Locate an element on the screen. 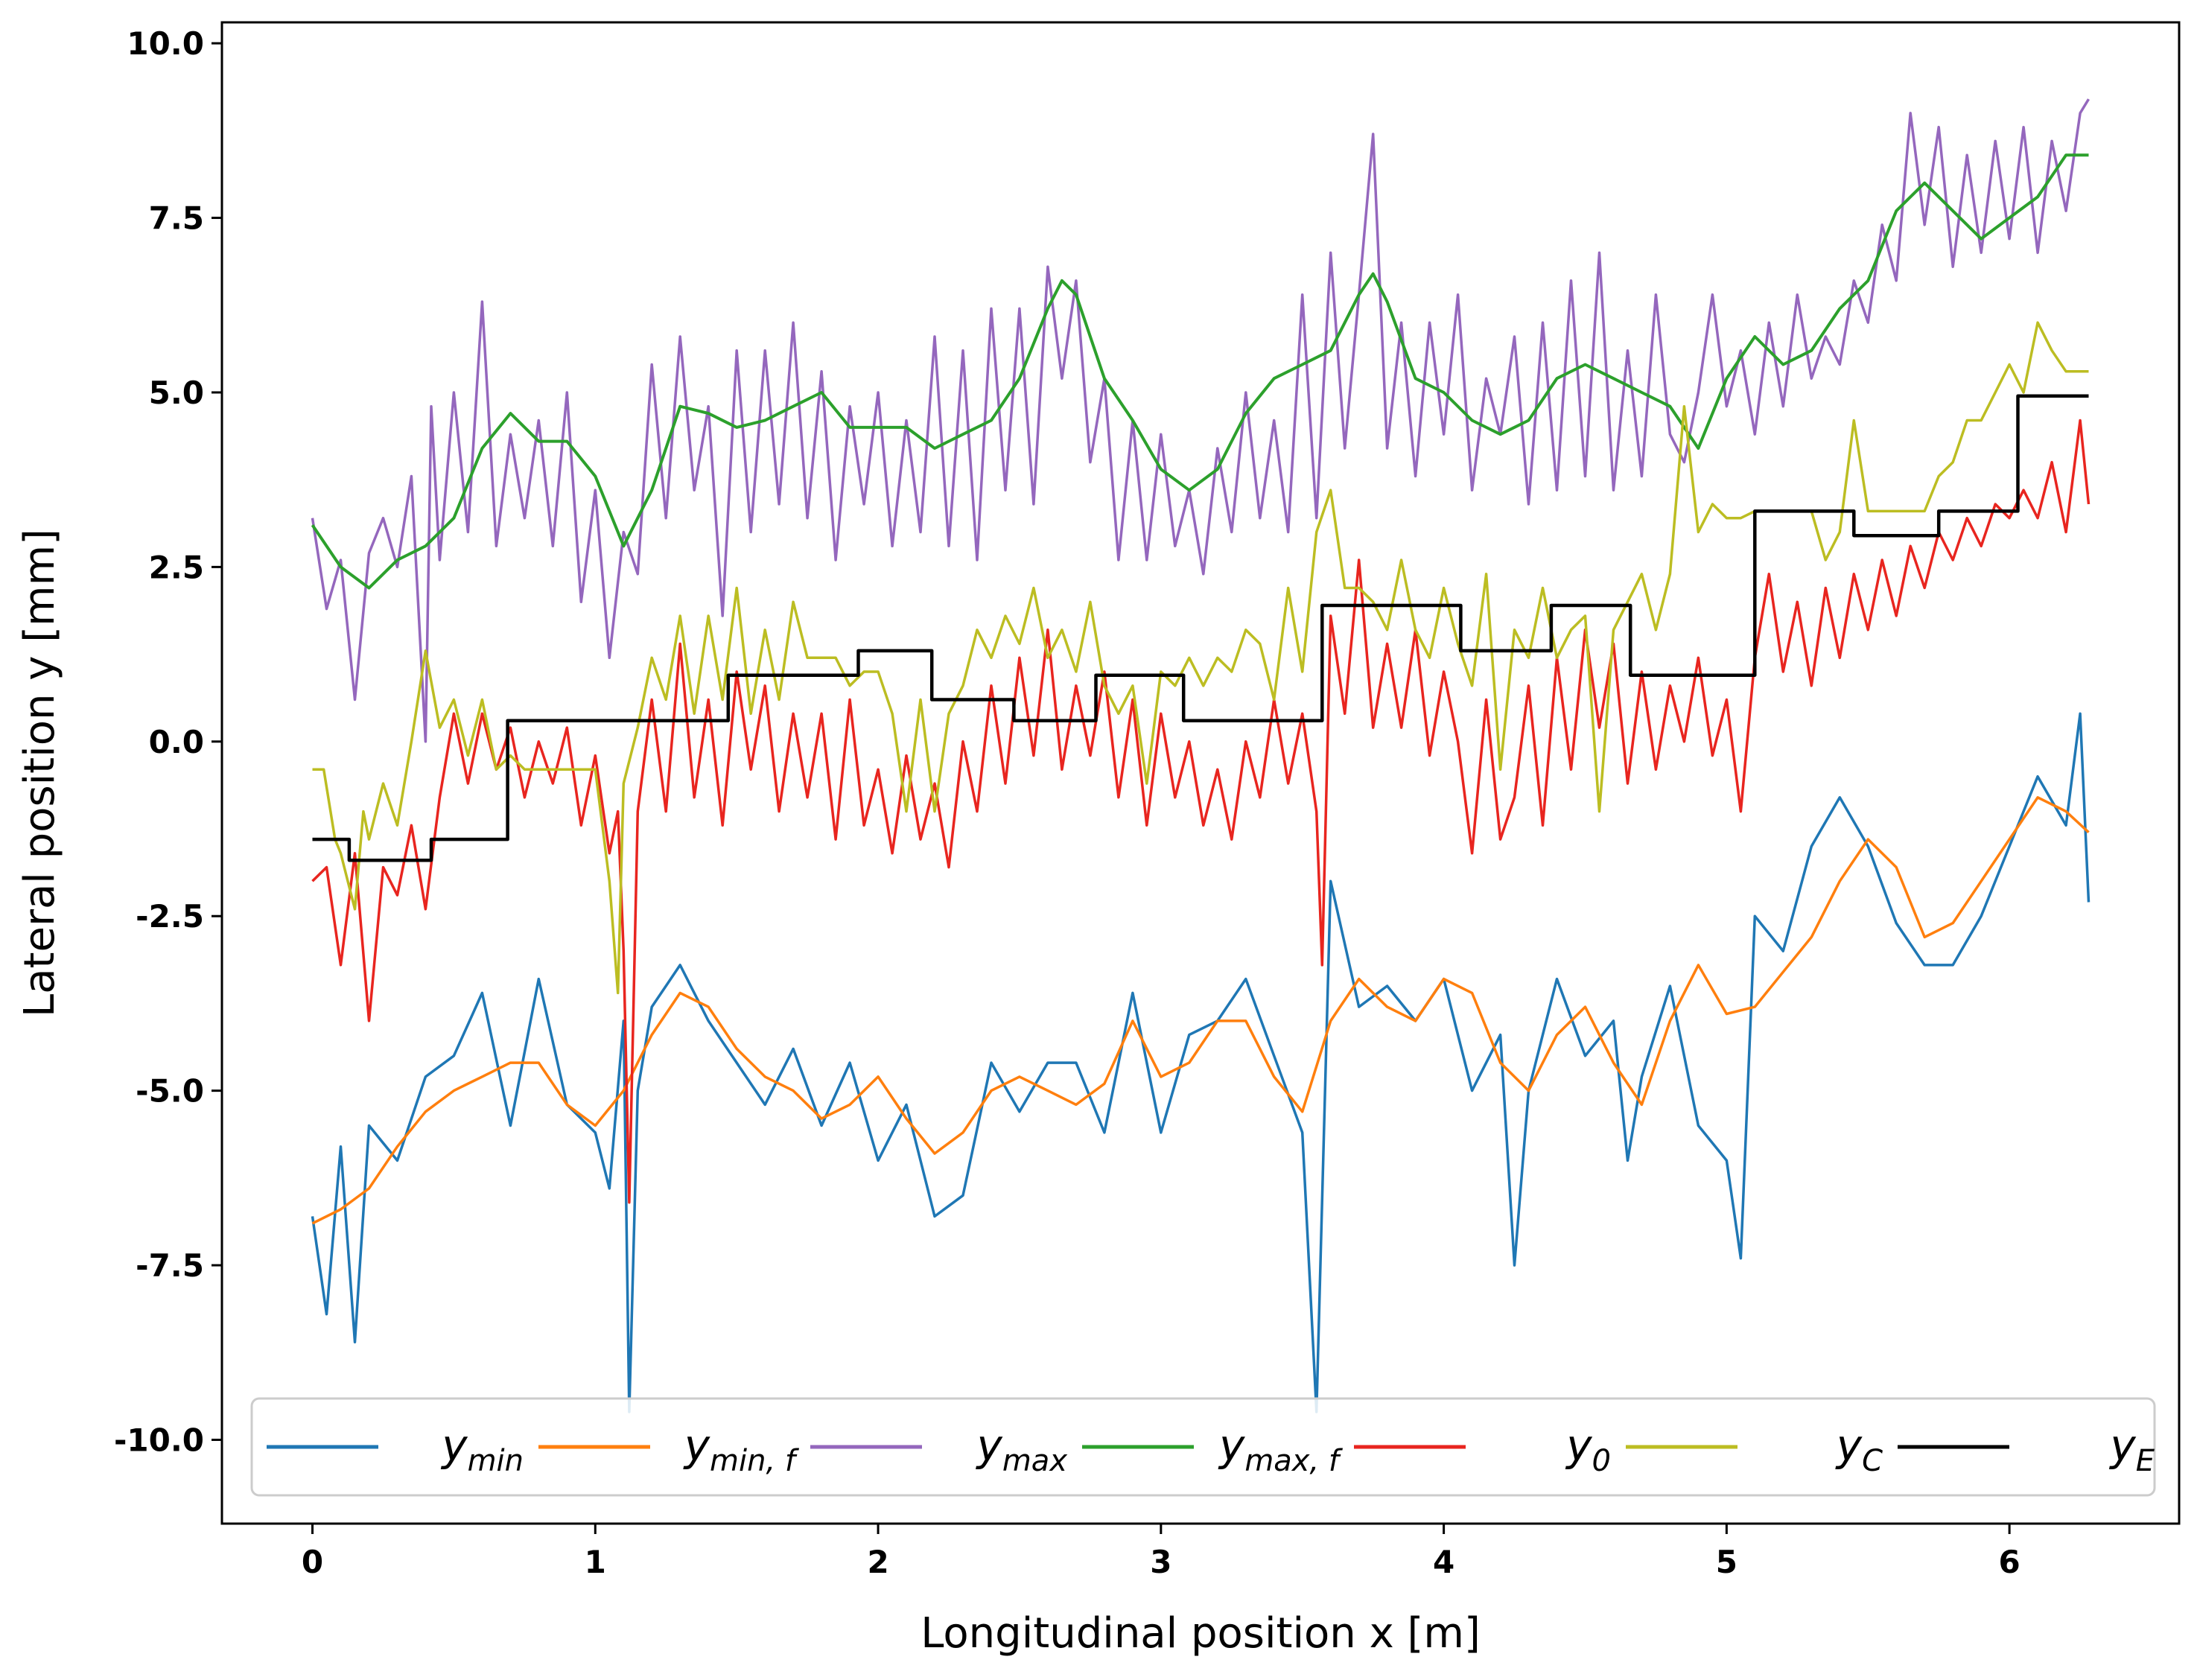 The width and height of the screenshot is (2197, 1680). x-tick-label: 1 is located at coordinates (595, 1562).